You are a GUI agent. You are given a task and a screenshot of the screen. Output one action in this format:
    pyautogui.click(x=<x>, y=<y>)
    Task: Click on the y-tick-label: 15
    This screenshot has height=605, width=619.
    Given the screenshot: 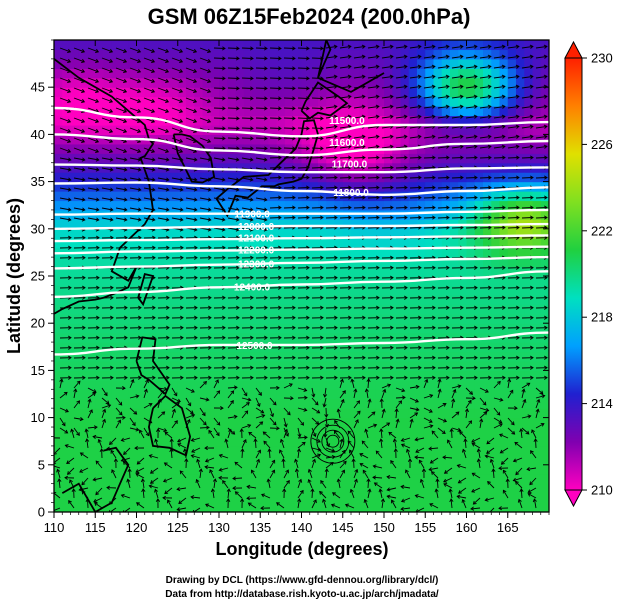 What is the action you would take?
    pyautogui.click(x=38, y=370)
    